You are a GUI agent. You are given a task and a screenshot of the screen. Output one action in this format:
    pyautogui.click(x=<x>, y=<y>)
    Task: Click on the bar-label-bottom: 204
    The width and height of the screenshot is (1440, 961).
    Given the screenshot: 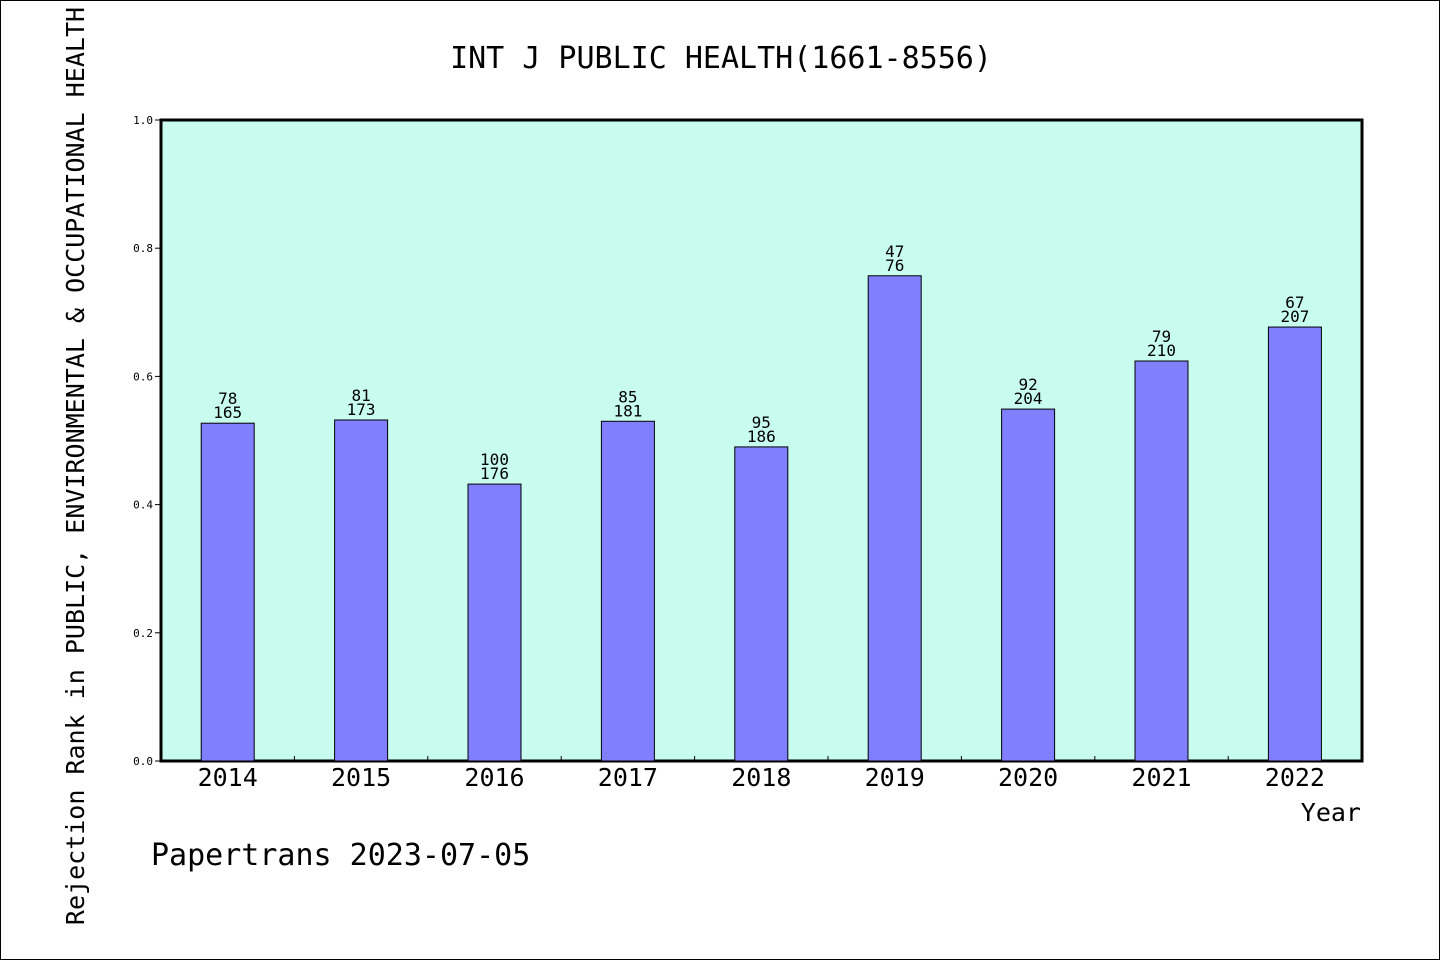 What is the action you would take?
    pyautogui.click(x=1028, y=398)
    